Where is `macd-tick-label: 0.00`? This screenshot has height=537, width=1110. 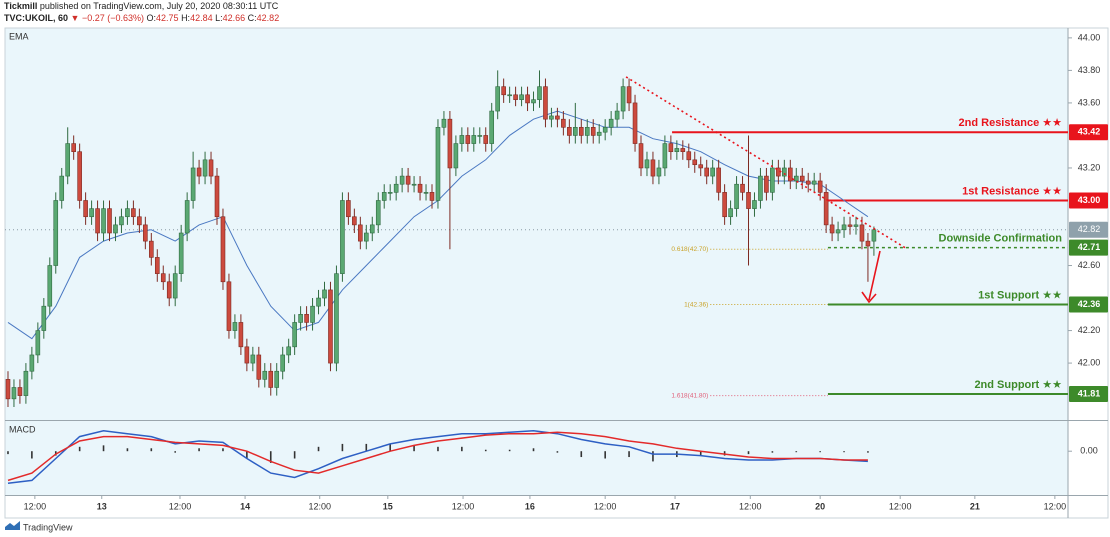 macd-tick-label: 0.00 is located at coordinates (1089, 451).